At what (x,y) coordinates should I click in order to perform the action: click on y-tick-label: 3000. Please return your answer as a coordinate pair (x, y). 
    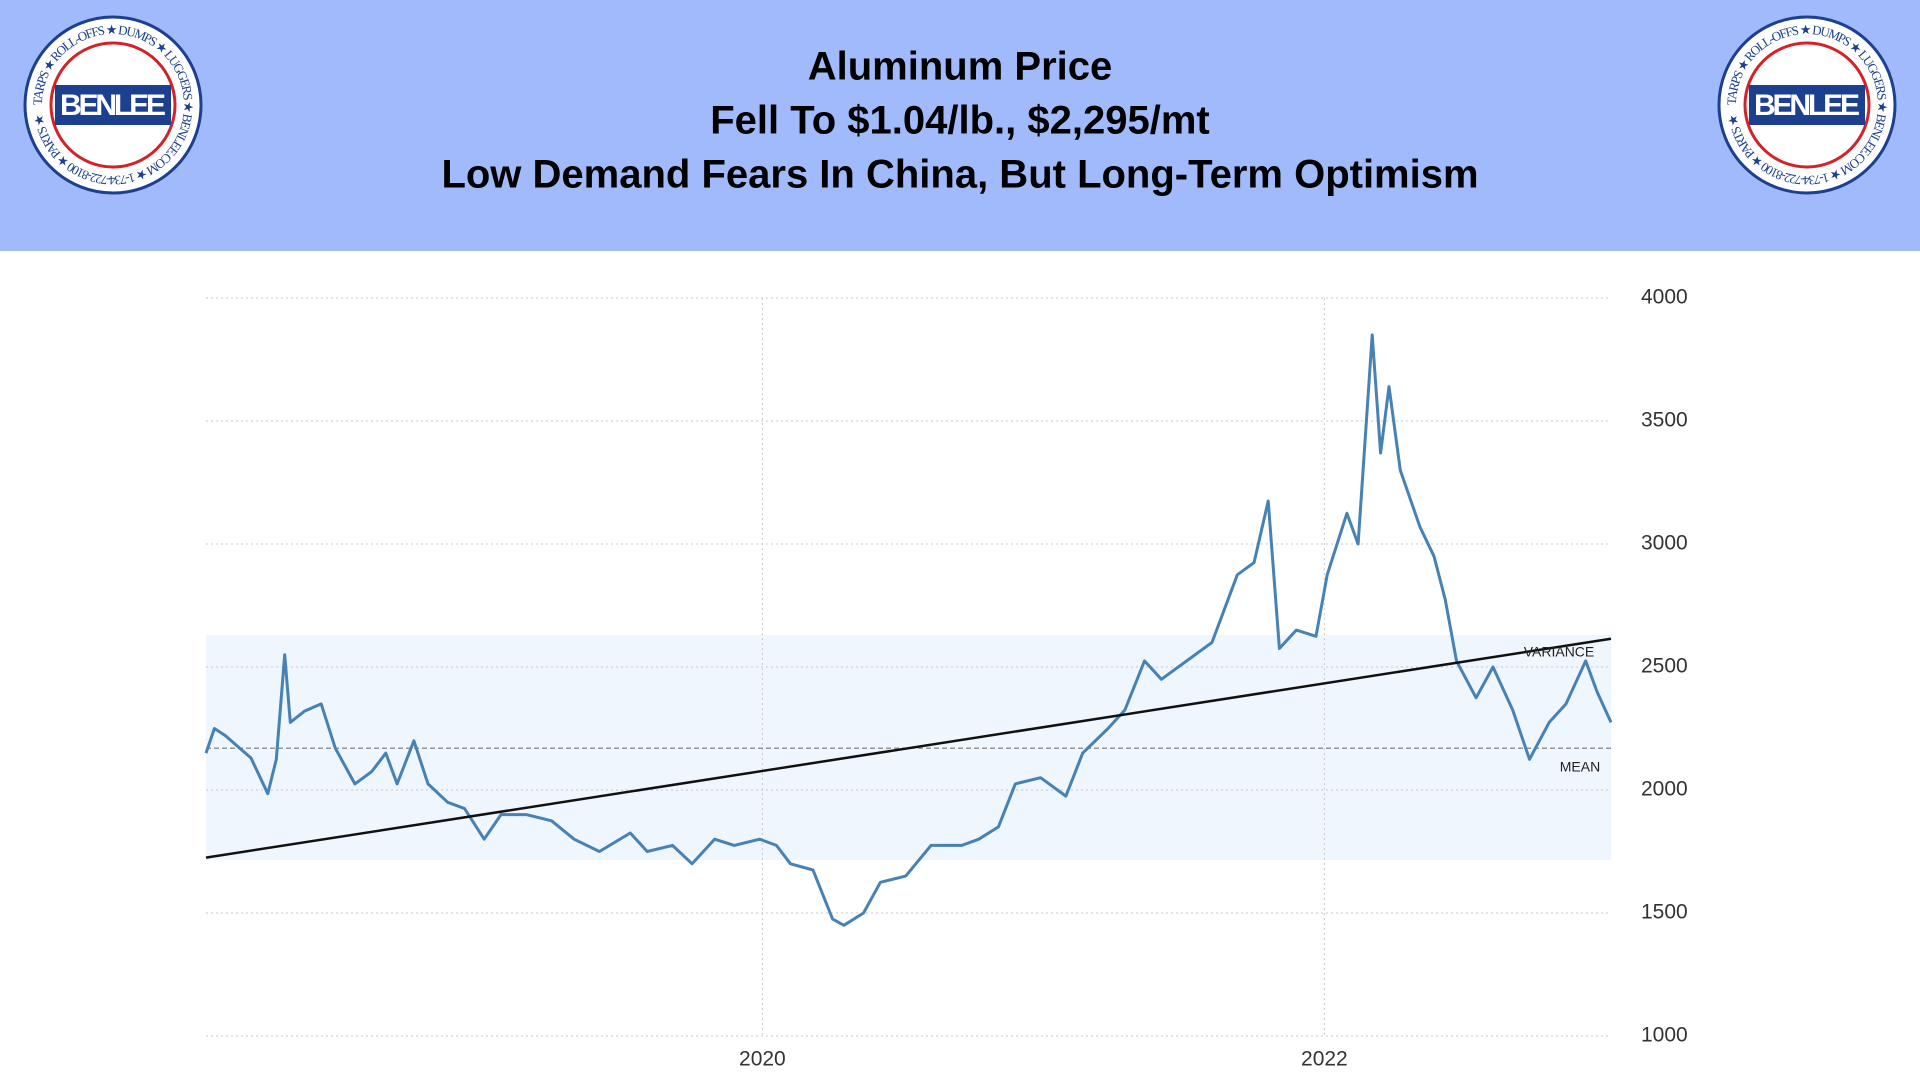
    Looking at the image, I should click on (1664, 543).